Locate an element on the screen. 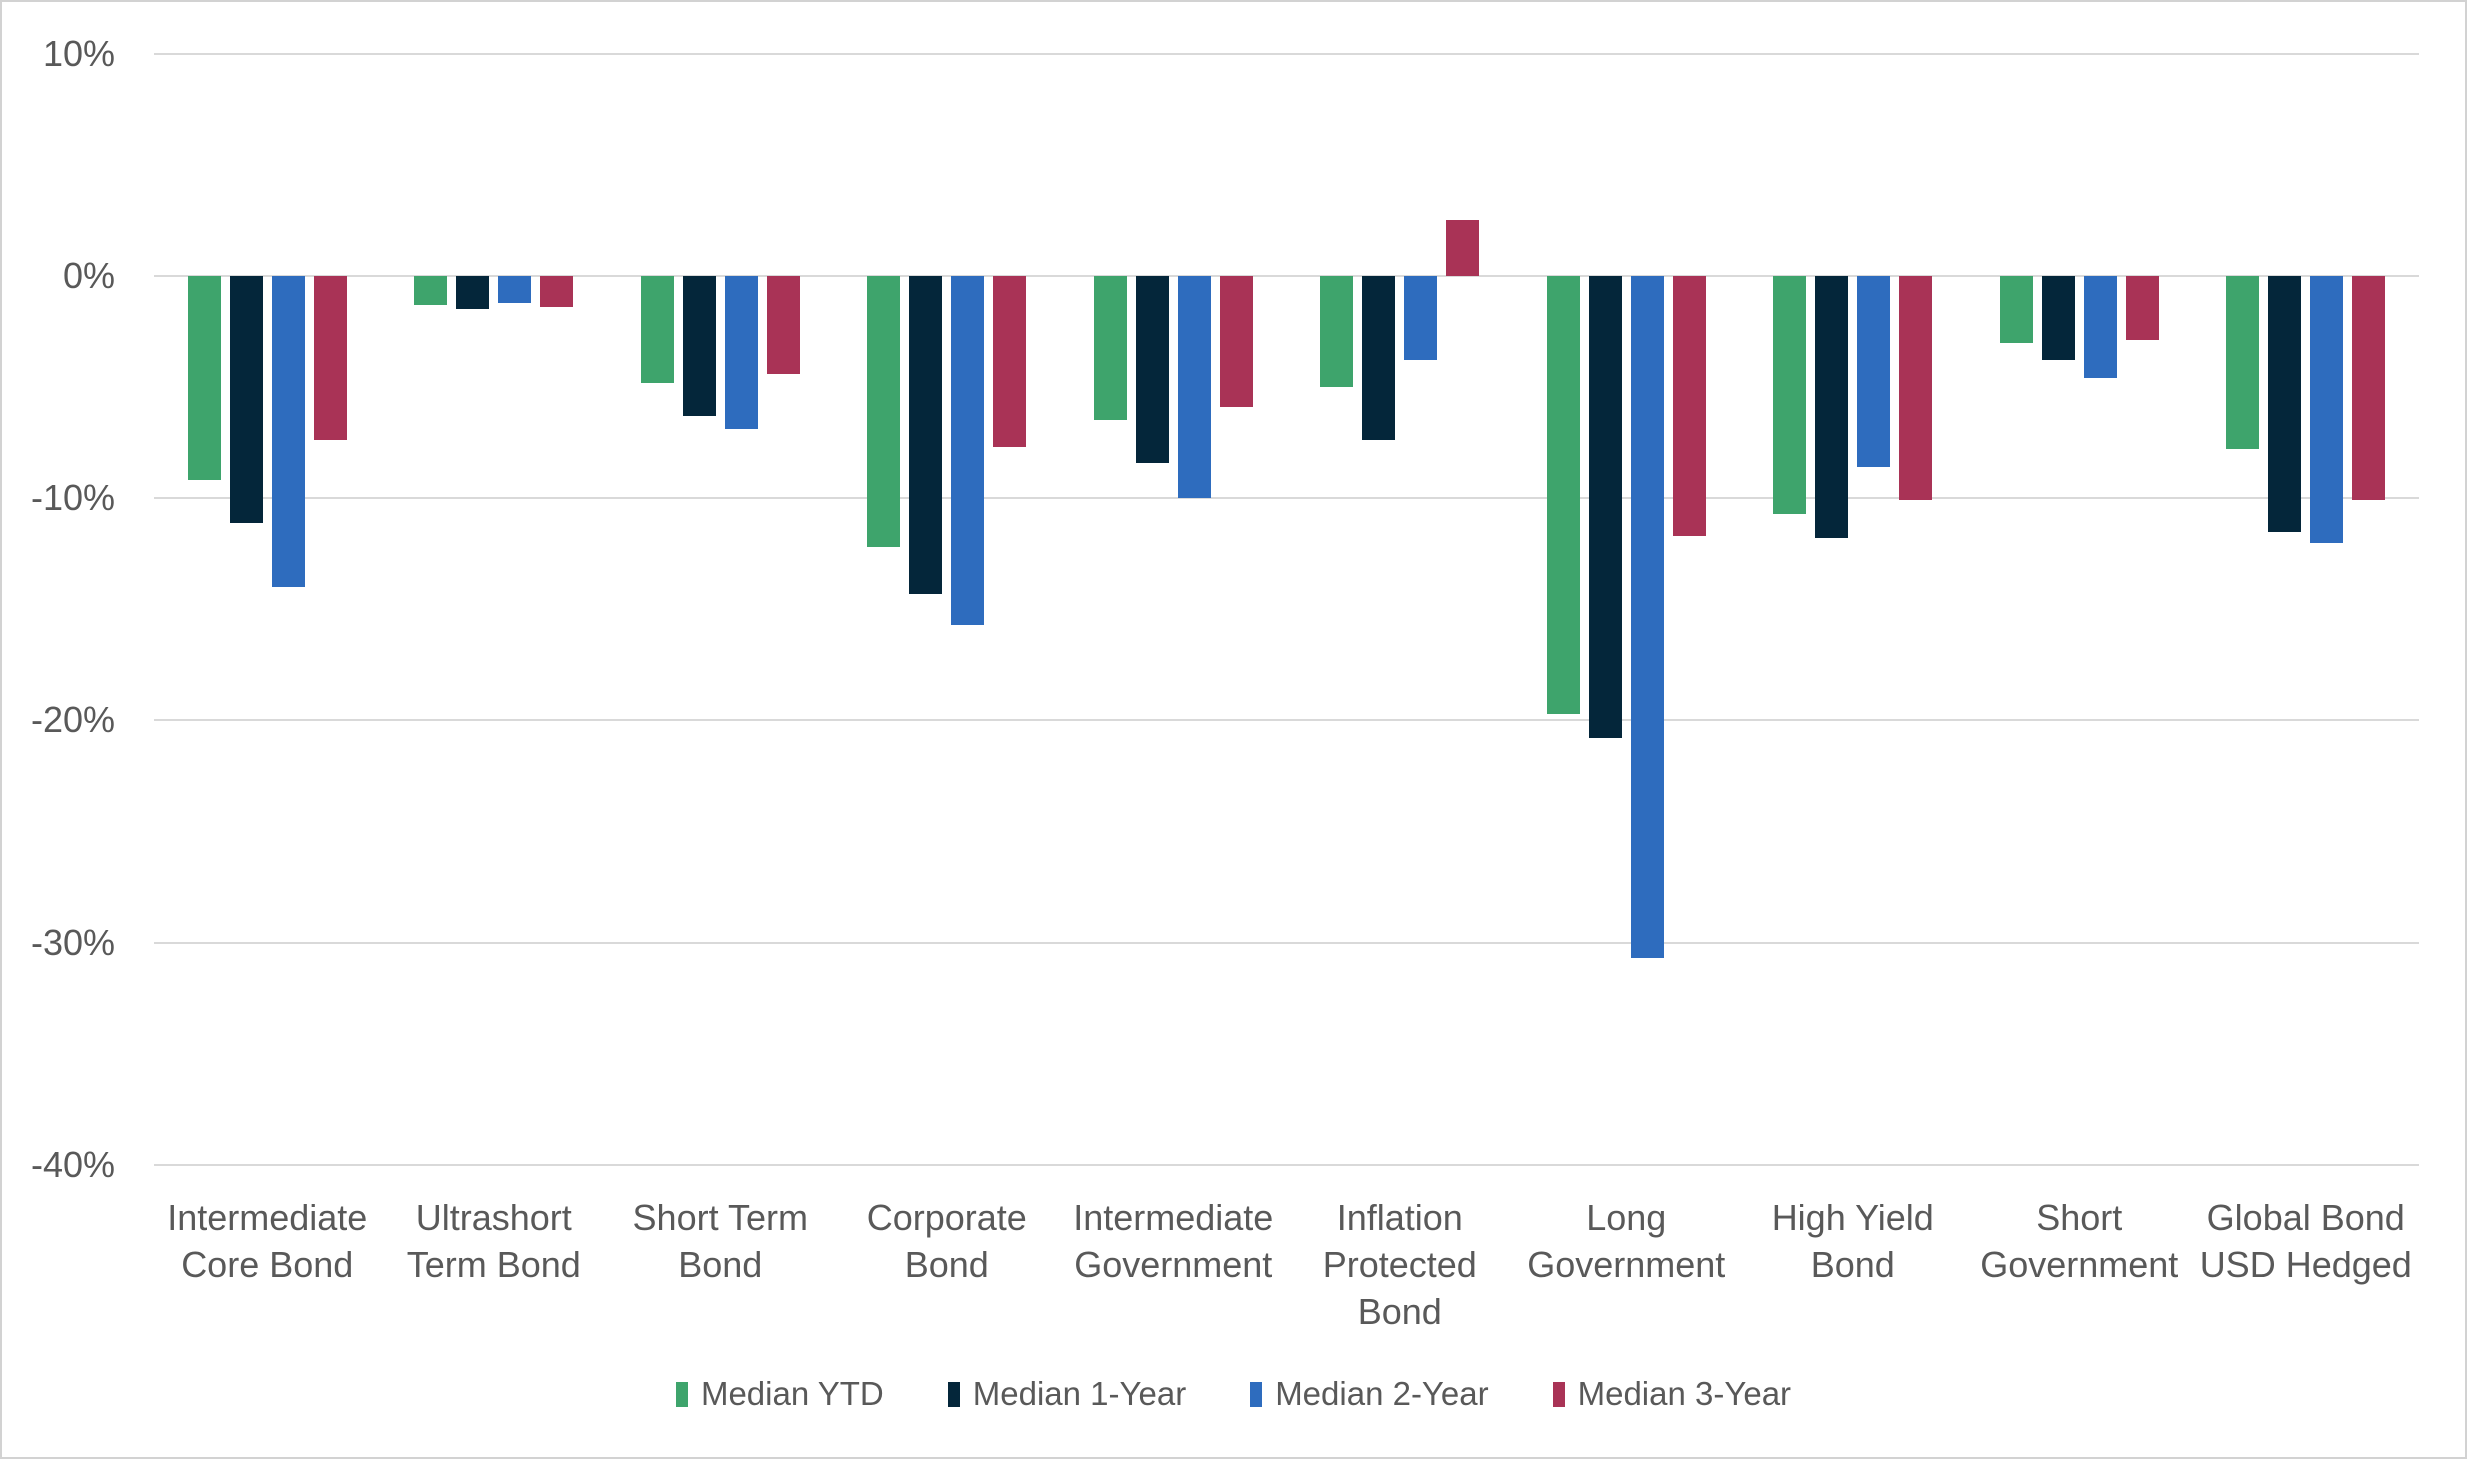 The width and height of the screenshot is (2467, 1459). x-axis-label: High Yield Bond is located at coordinates (1852, 1241).